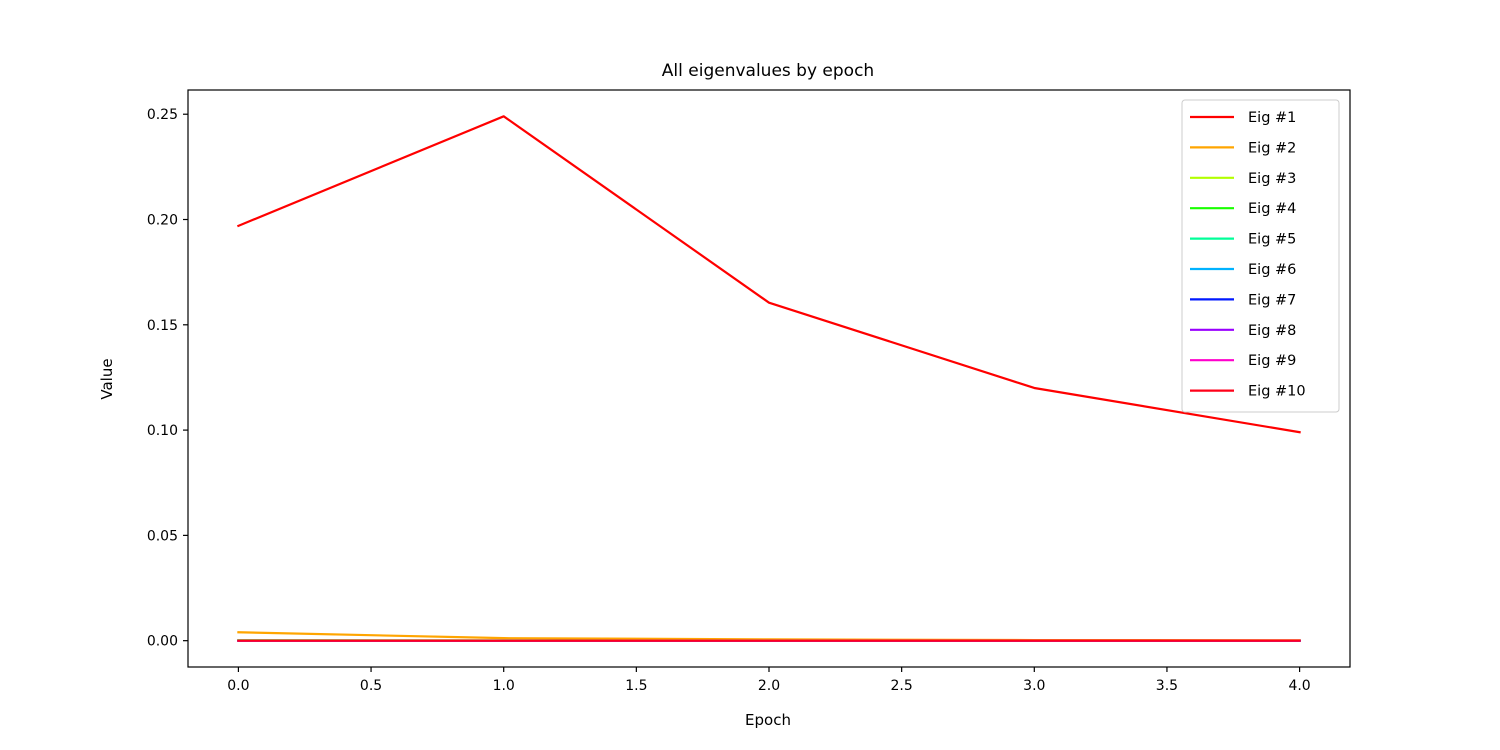 The image size is (1500, 750). I want to click on chart-title: All eigenvalues by epoch, so click(768, 71).